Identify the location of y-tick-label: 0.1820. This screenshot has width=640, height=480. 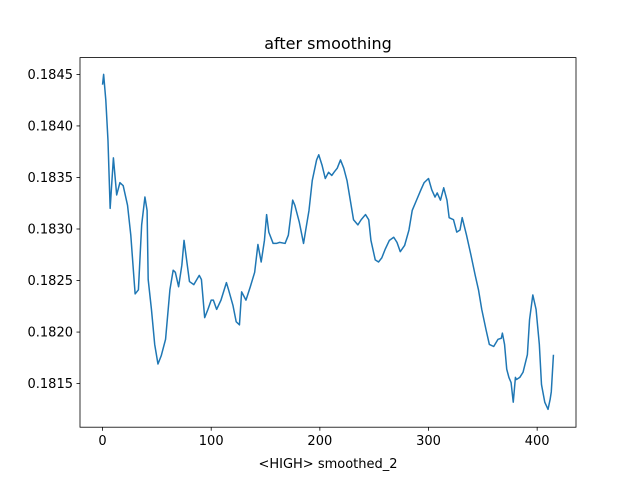
(51, 333).